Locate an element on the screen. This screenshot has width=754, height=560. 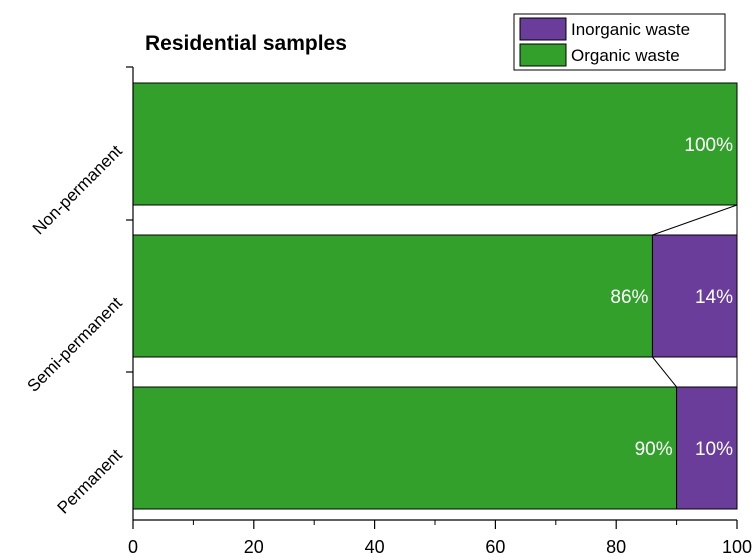
x-tick-label: 100 is located at coordinates (737, 546).